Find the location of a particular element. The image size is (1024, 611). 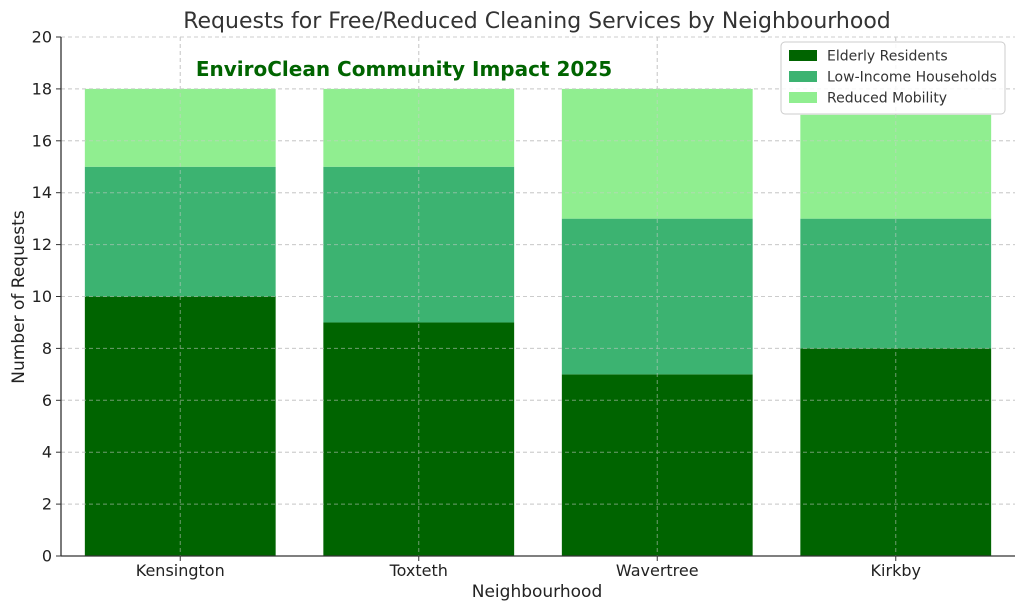

y-tick-label: 12 is located at coordinates (42, 244).